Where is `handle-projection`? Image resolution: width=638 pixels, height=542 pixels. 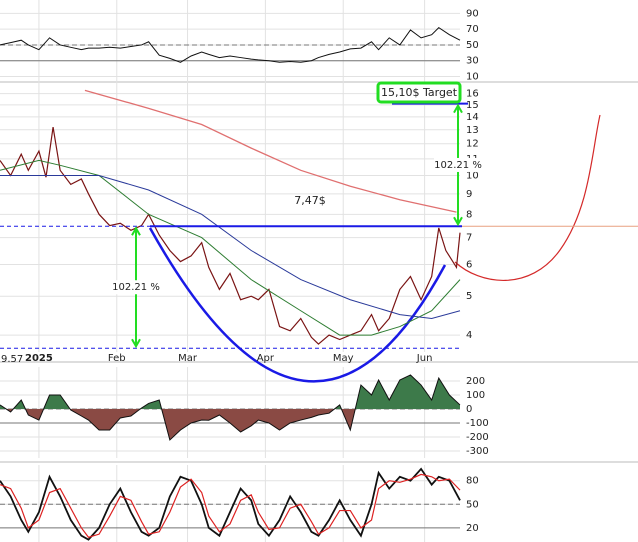 handle-projection is located at coordinates (527, 197).